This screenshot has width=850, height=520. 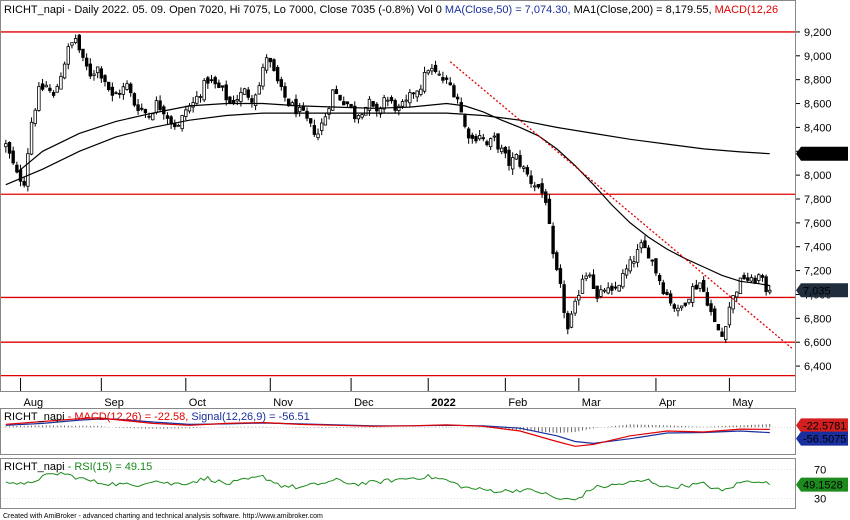 I want to click on x-tick-label: May, so click(x=742, y=403).